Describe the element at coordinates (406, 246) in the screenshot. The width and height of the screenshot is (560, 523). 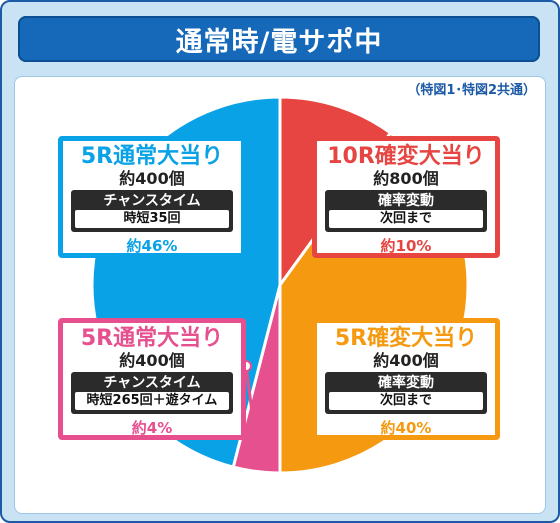
I see `slice-percent: 約10%` at that location.